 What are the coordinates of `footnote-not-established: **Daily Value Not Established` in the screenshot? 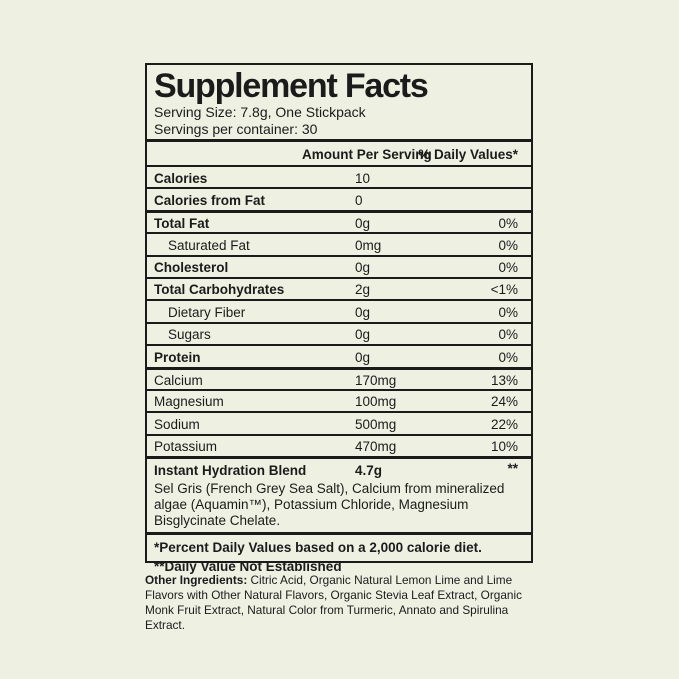 It's located at (248, 566).